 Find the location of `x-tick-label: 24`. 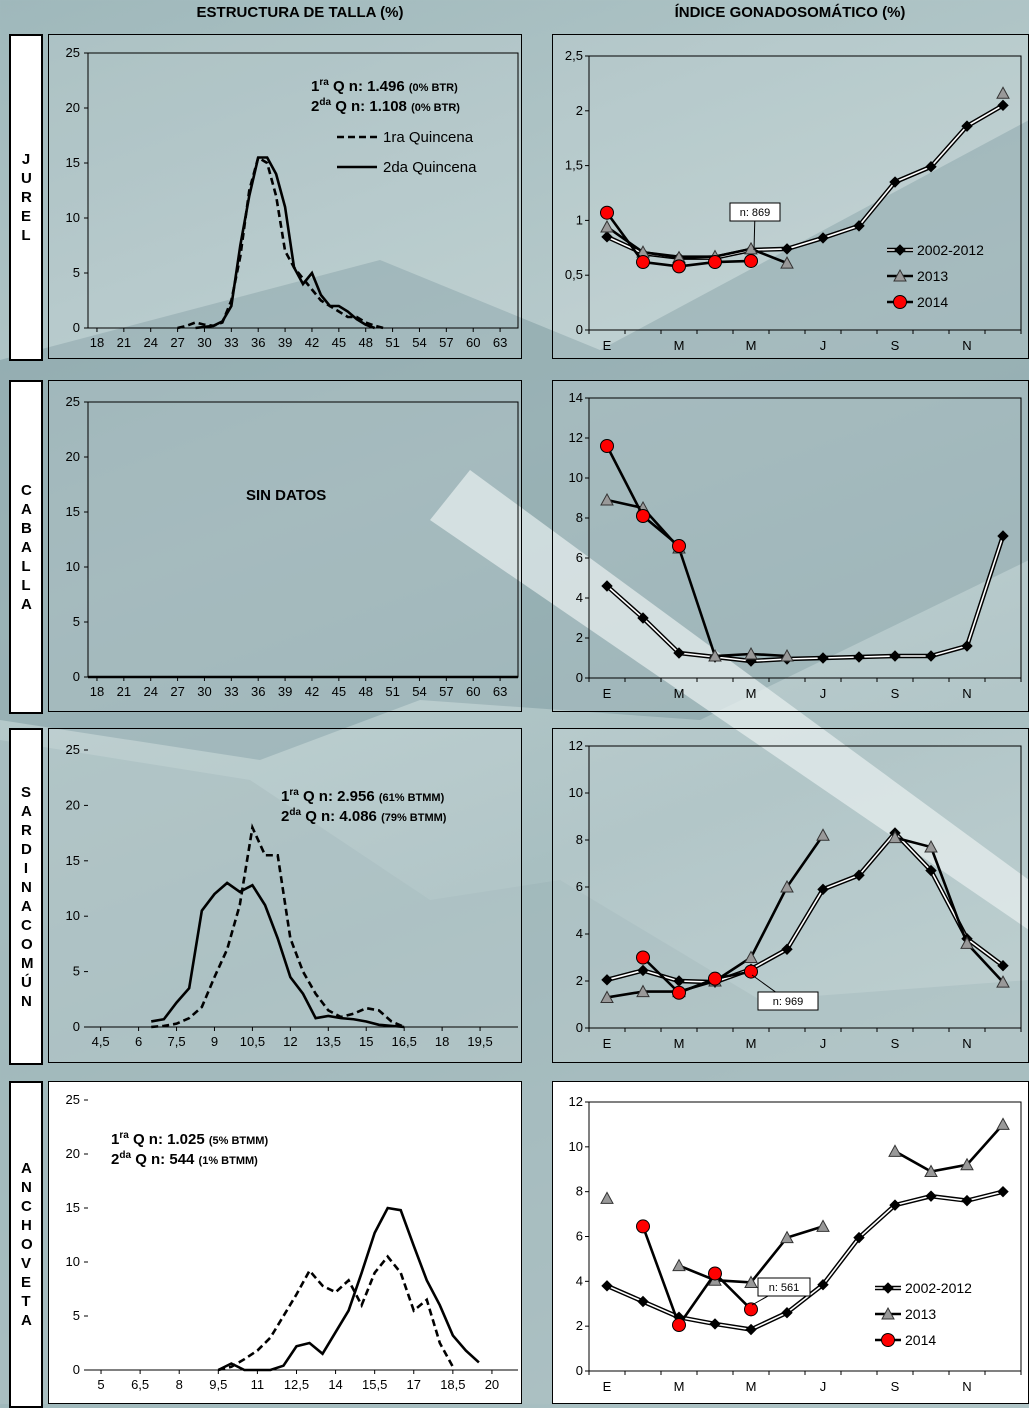

x-tick-label: 24 is located at coordinates (150, 342).